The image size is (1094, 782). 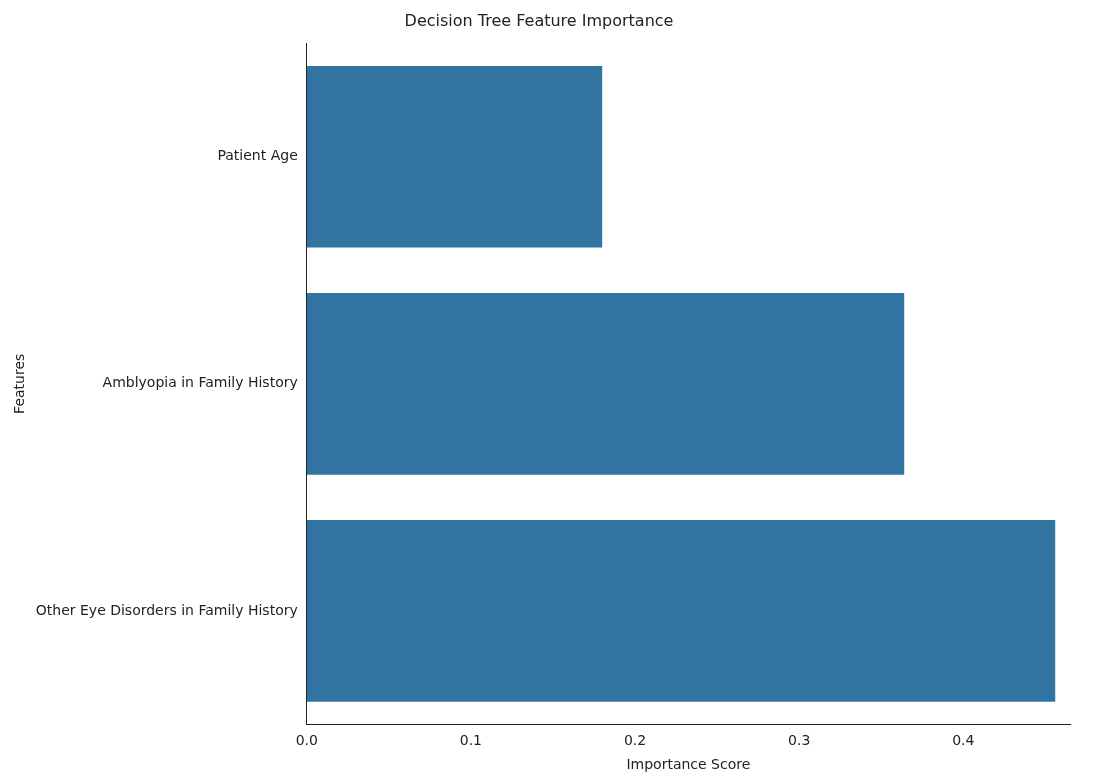 What do you see at coordinates (19, 383) in the screenshot?
I see `y-axis-title: Features` at bounding box center [19, 383].